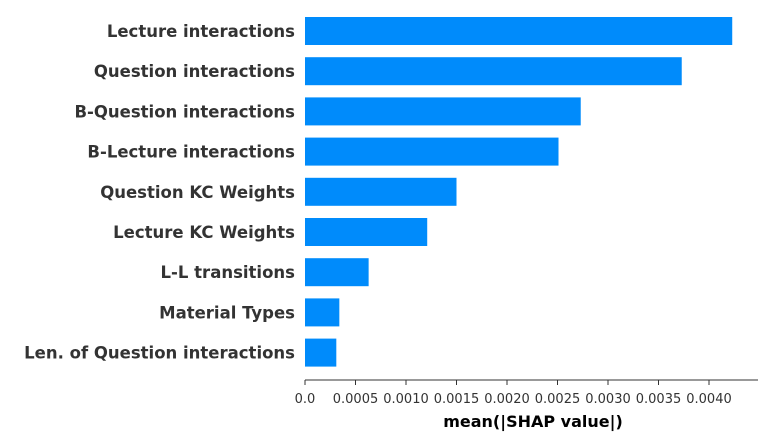 This screenshot has height=439, width=764. I want to click on x-tick-label: 0.0035, so click(659, 399).